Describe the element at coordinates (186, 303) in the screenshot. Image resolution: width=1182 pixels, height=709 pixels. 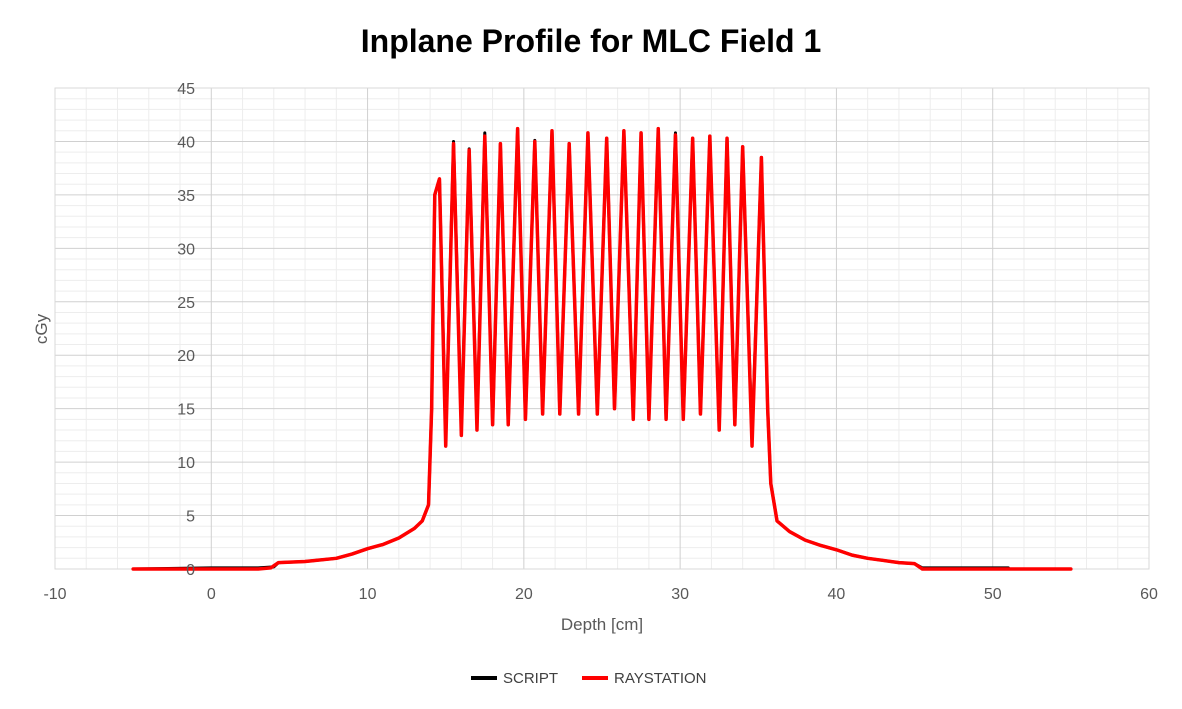
I see `y-tick-label: 25` at that location.